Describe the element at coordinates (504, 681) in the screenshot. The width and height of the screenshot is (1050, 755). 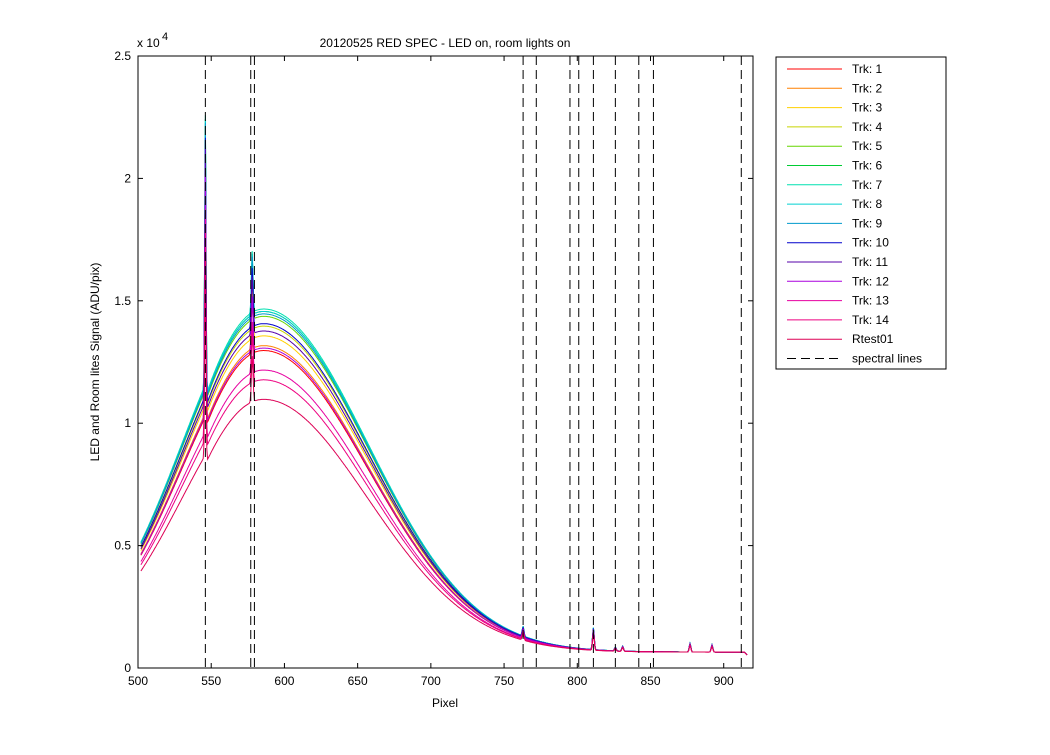
I see `x-tick-label: 750` at that location.